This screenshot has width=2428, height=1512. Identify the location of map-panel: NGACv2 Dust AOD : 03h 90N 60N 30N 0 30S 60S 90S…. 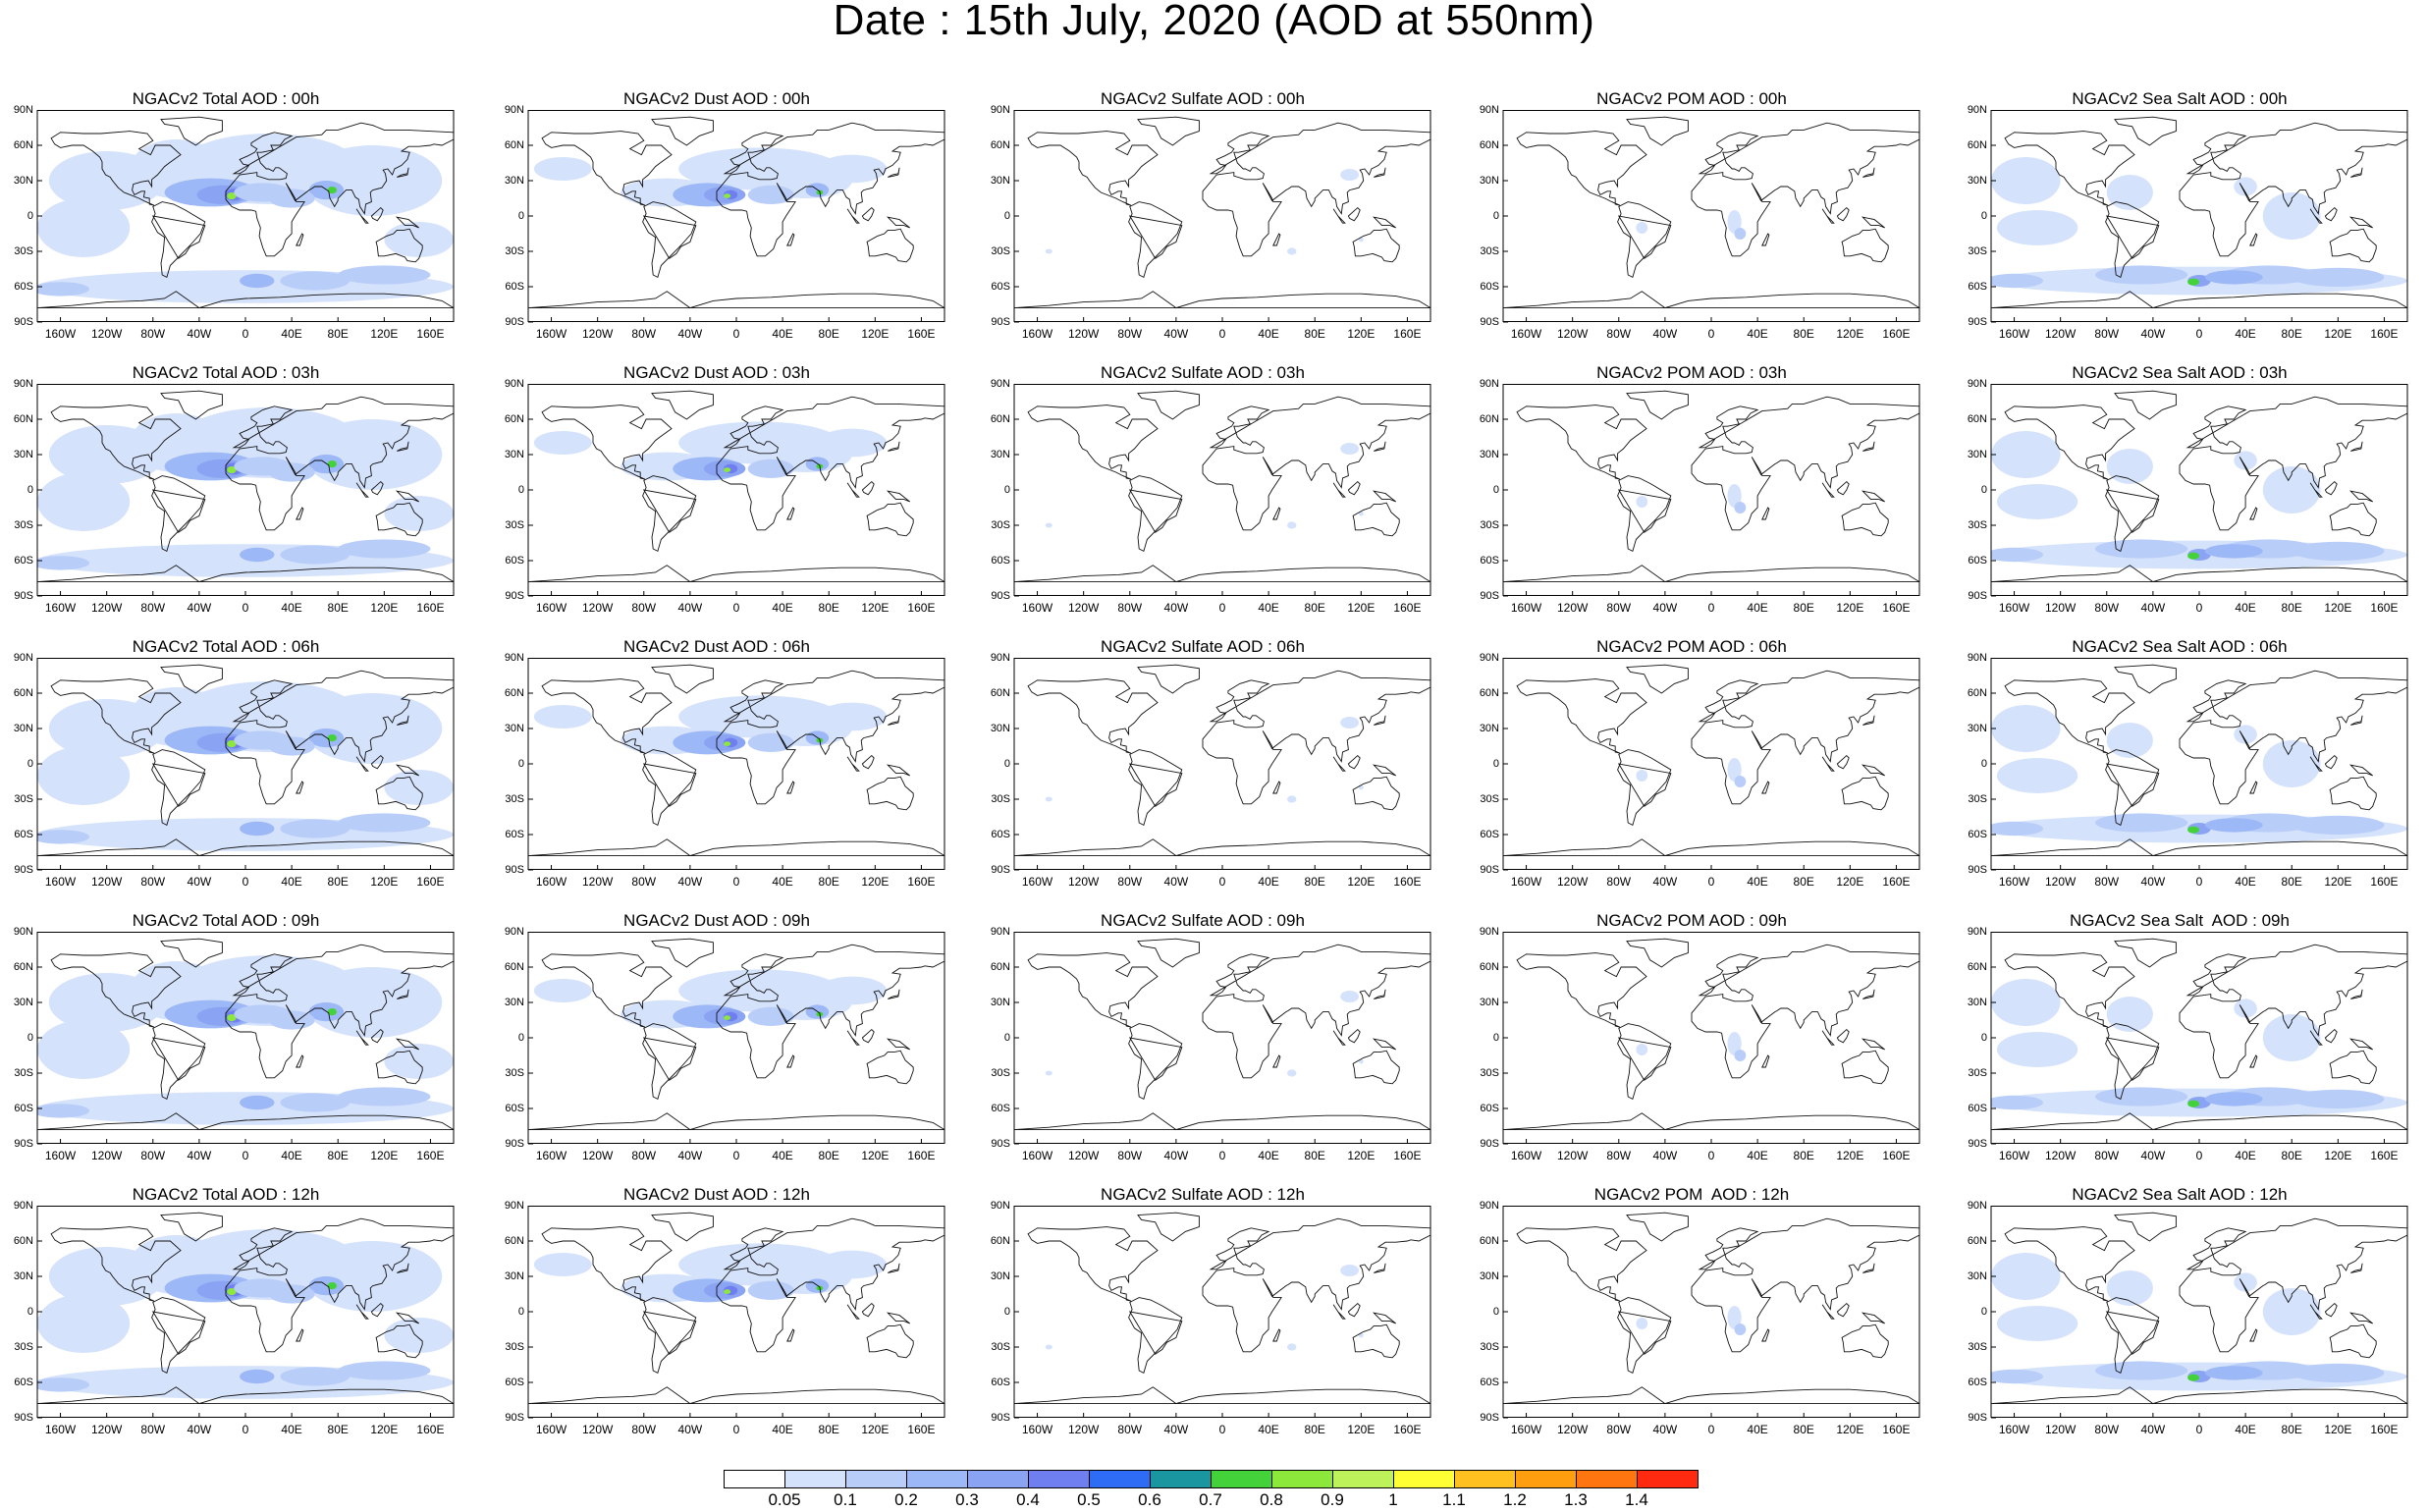
(718, 489).